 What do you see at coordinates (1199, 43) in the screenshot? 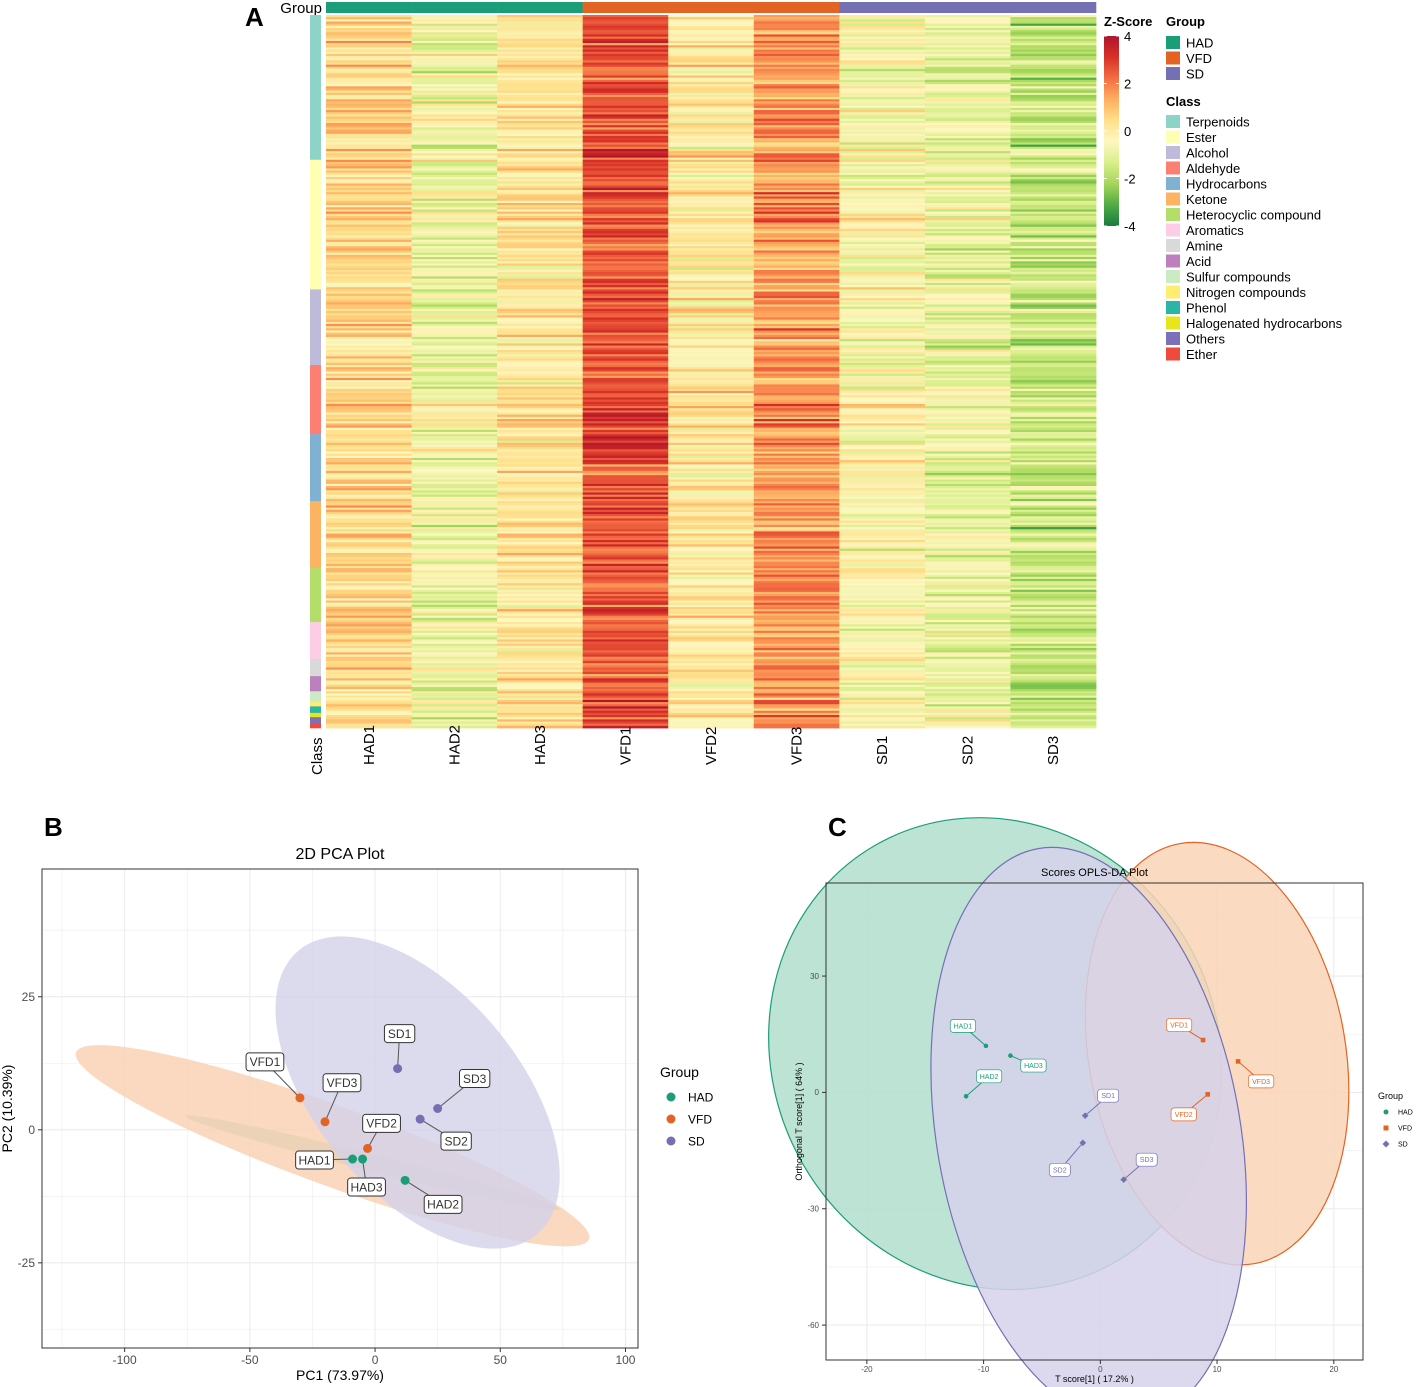
I see `group-legend-label: HAD` at bounding box center [1199, 43].